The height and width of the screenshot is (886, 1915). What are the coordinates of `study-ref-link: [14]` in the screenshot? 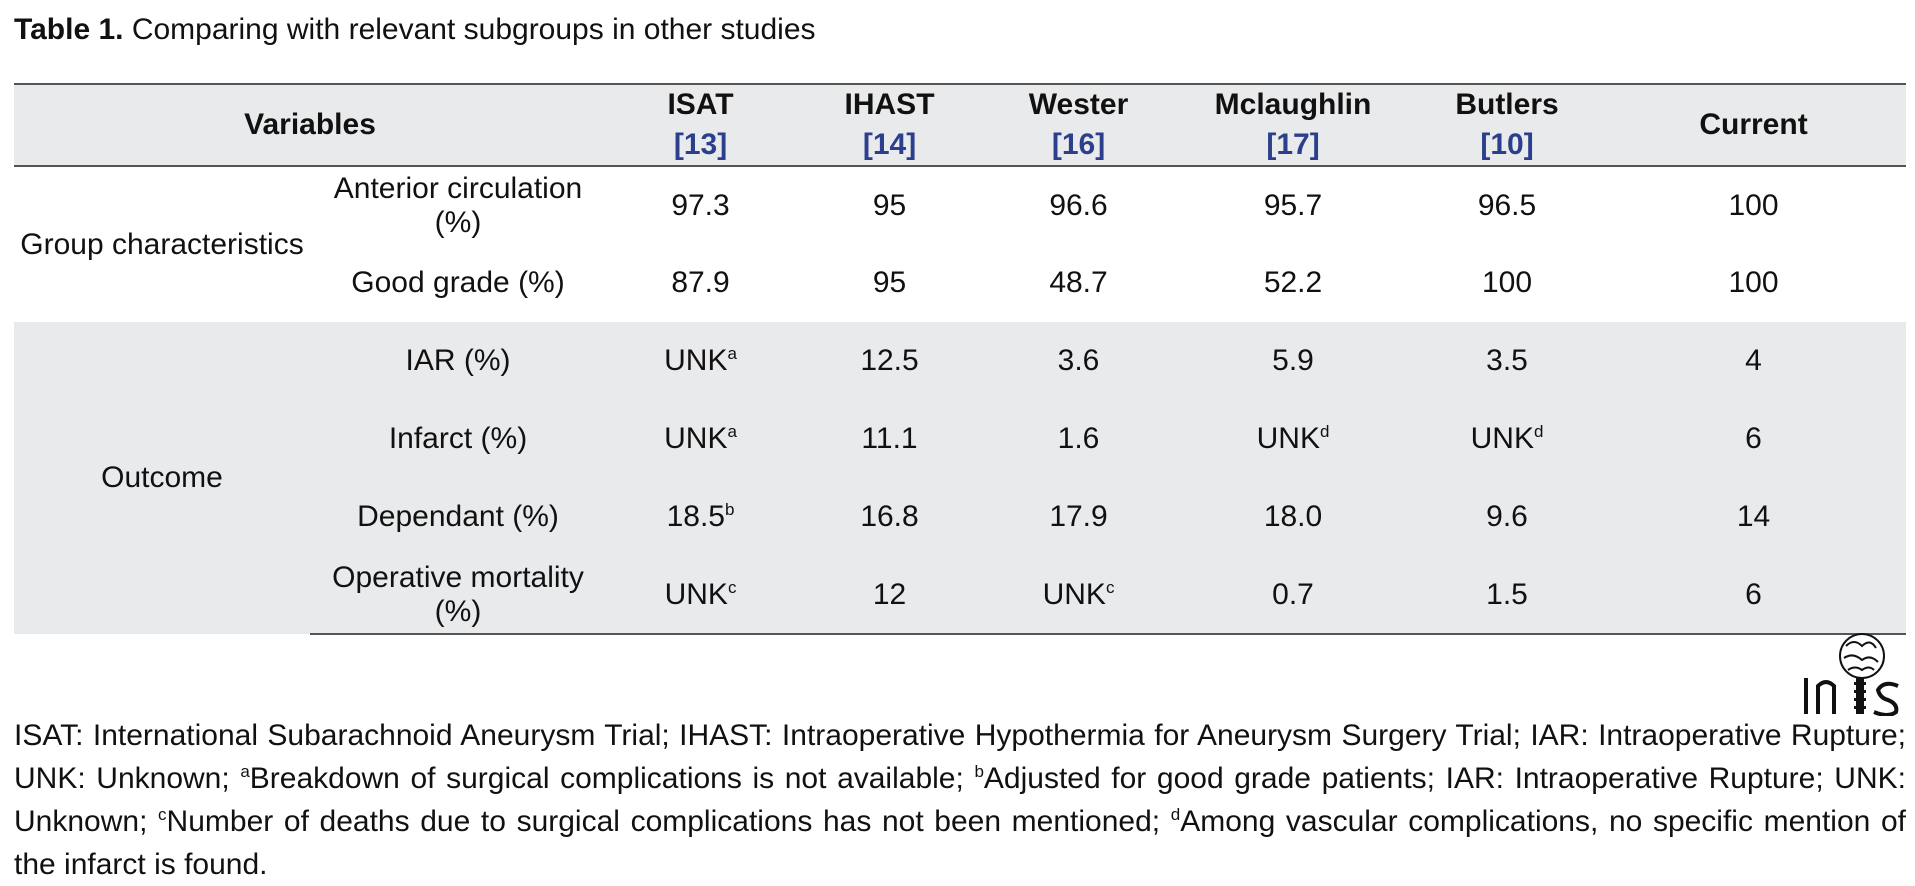 It's located at (889, 144).